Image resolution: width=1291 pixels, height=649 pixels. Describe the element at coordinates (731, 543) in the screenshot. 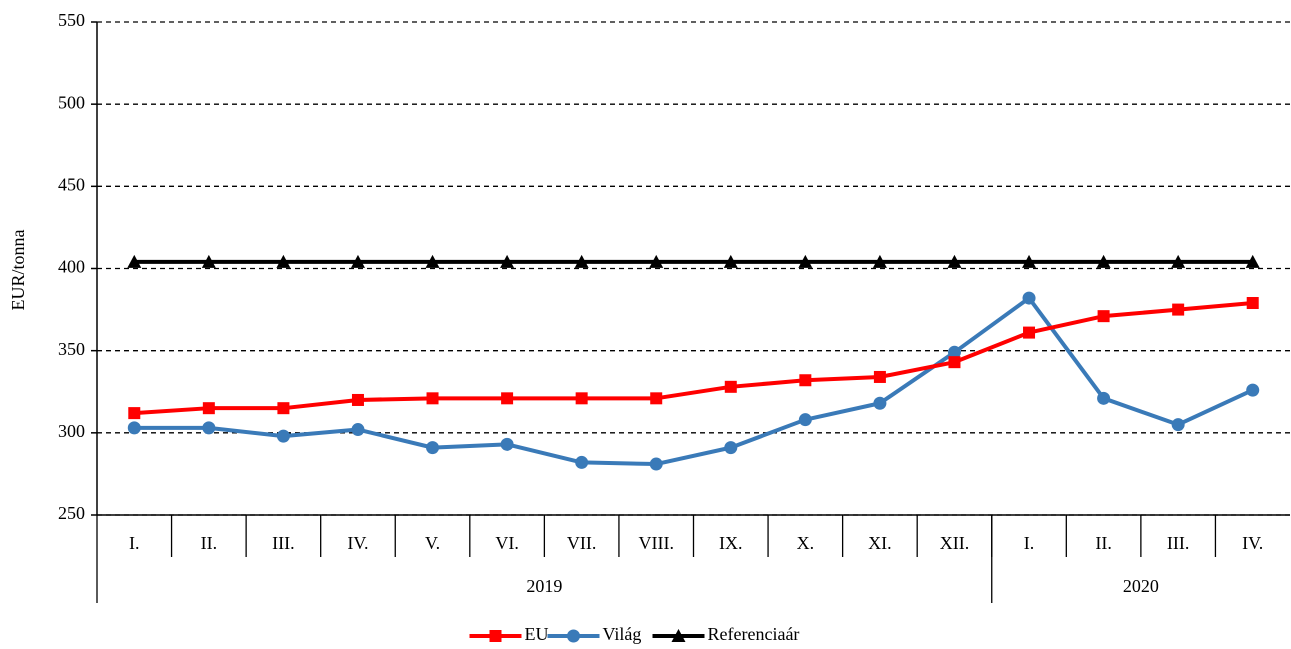

I see `x-tick-label: IX.` at that location.